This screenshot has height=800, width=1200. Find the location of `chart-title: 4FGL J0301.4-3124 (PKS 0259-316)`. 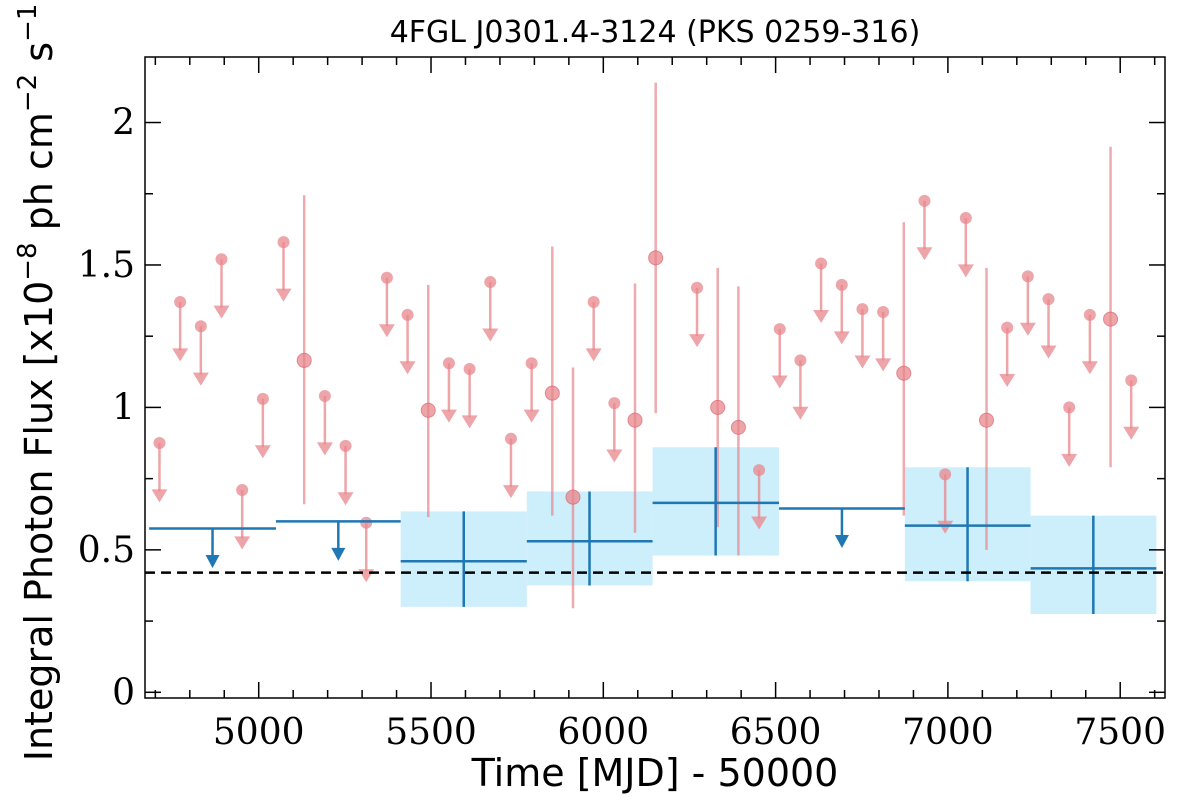

chart-title: 4FGL J0301.4-3124 (PKS 0259-316) is located at coordinates (655, 32).